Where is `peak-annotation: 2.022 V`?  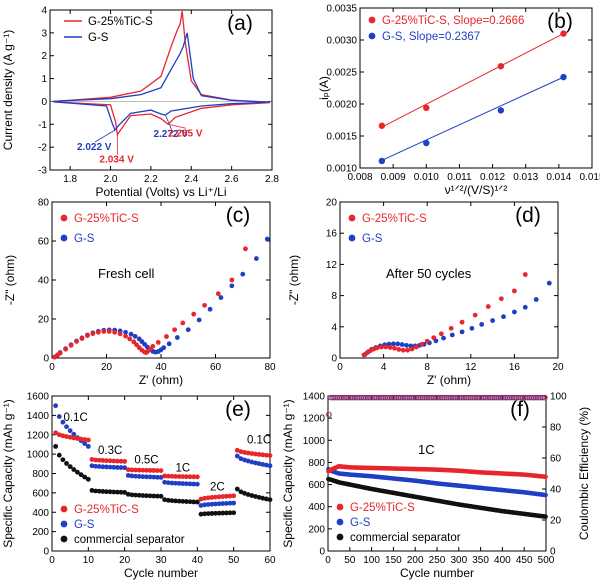
peak-annotation: 2.022 V is located at coordinates (94, 147).